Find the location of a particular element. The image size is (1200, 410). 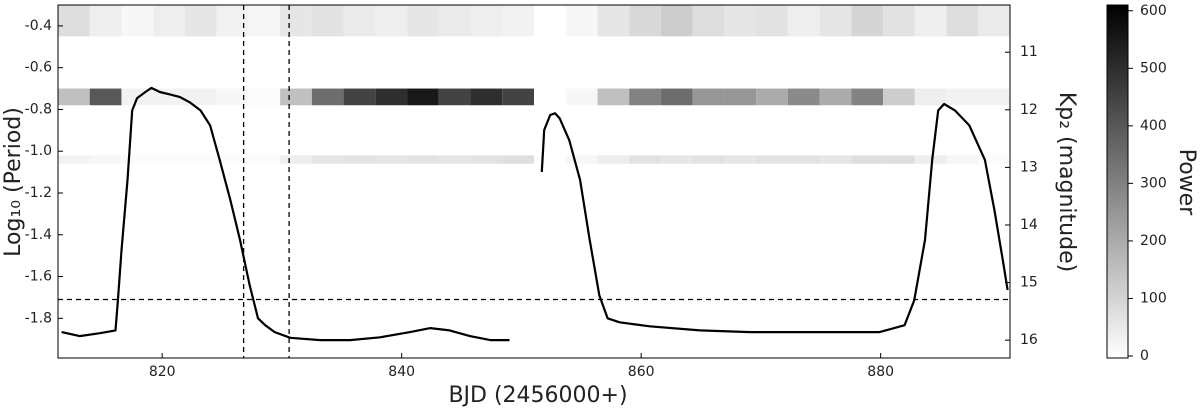

y-tick-label: -0.8 is located at coordinates (38, 109).